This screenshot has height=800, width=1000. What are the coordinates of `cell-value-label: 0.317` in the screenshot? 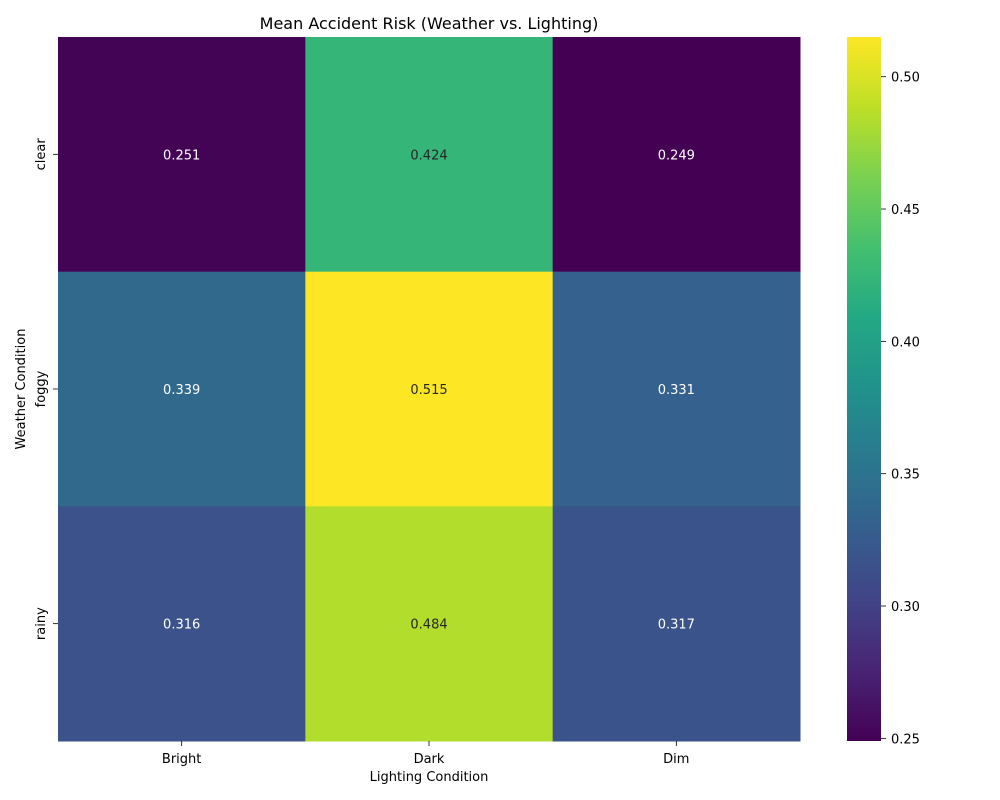 It's located at (676, 625).